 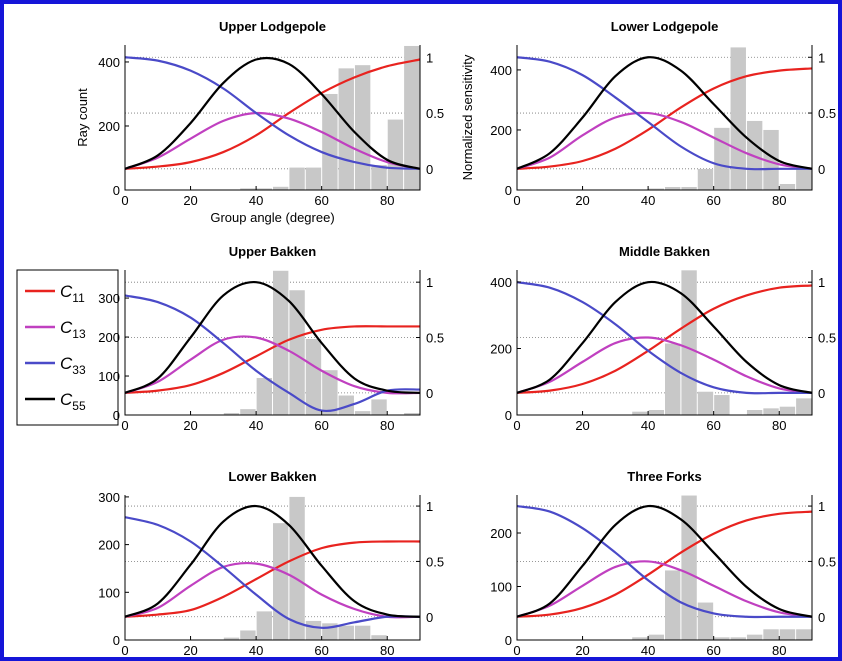 What do you see at coordinates (272, 476) in the screenshot?
I see `panel-title: Lower Bakken` at bounding box center [272, 476].